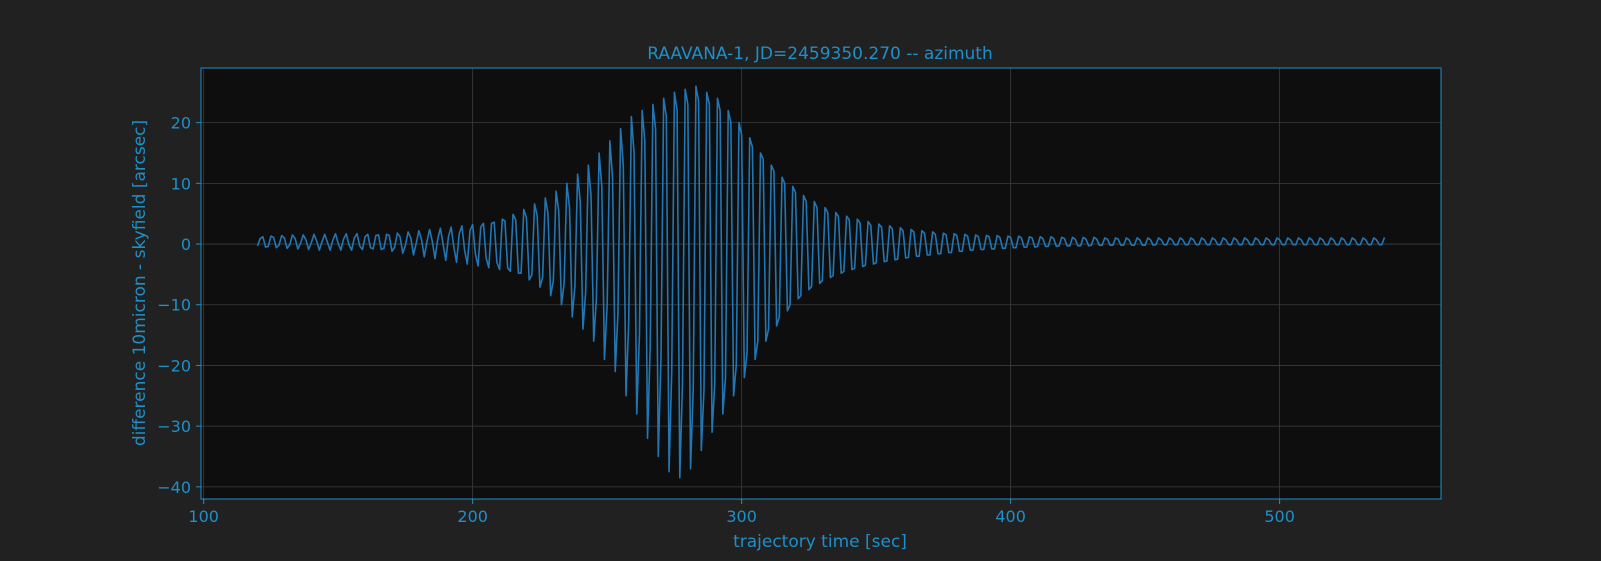  What do you see at coordinates (181, 183) in the screenshot?
I see `y-tick-label: 10` at bounding box center [181, 183].